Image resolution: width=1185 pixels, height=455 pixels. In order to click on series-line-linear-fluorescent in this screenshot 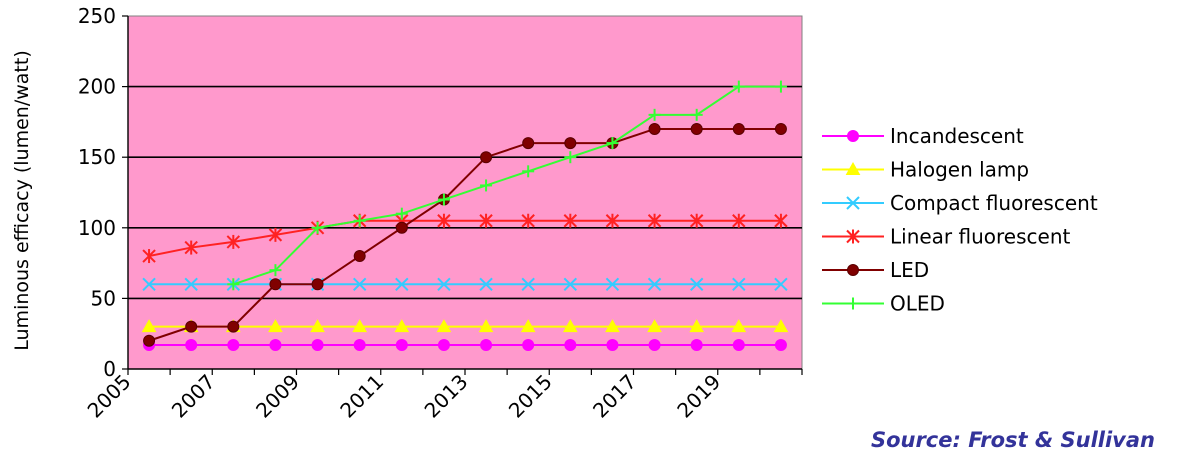, I will do `click(464, 238)`.